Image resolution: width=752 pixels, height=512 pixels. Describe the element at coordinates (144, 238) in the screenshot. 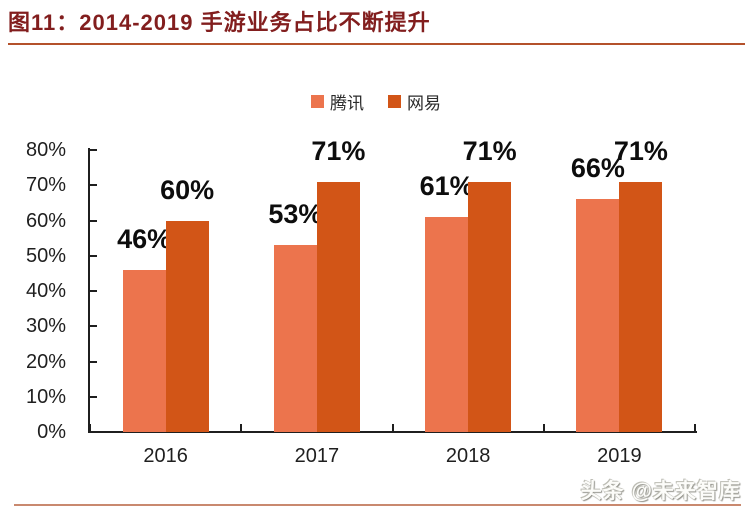

I see `bar-label: 46%` at that location.